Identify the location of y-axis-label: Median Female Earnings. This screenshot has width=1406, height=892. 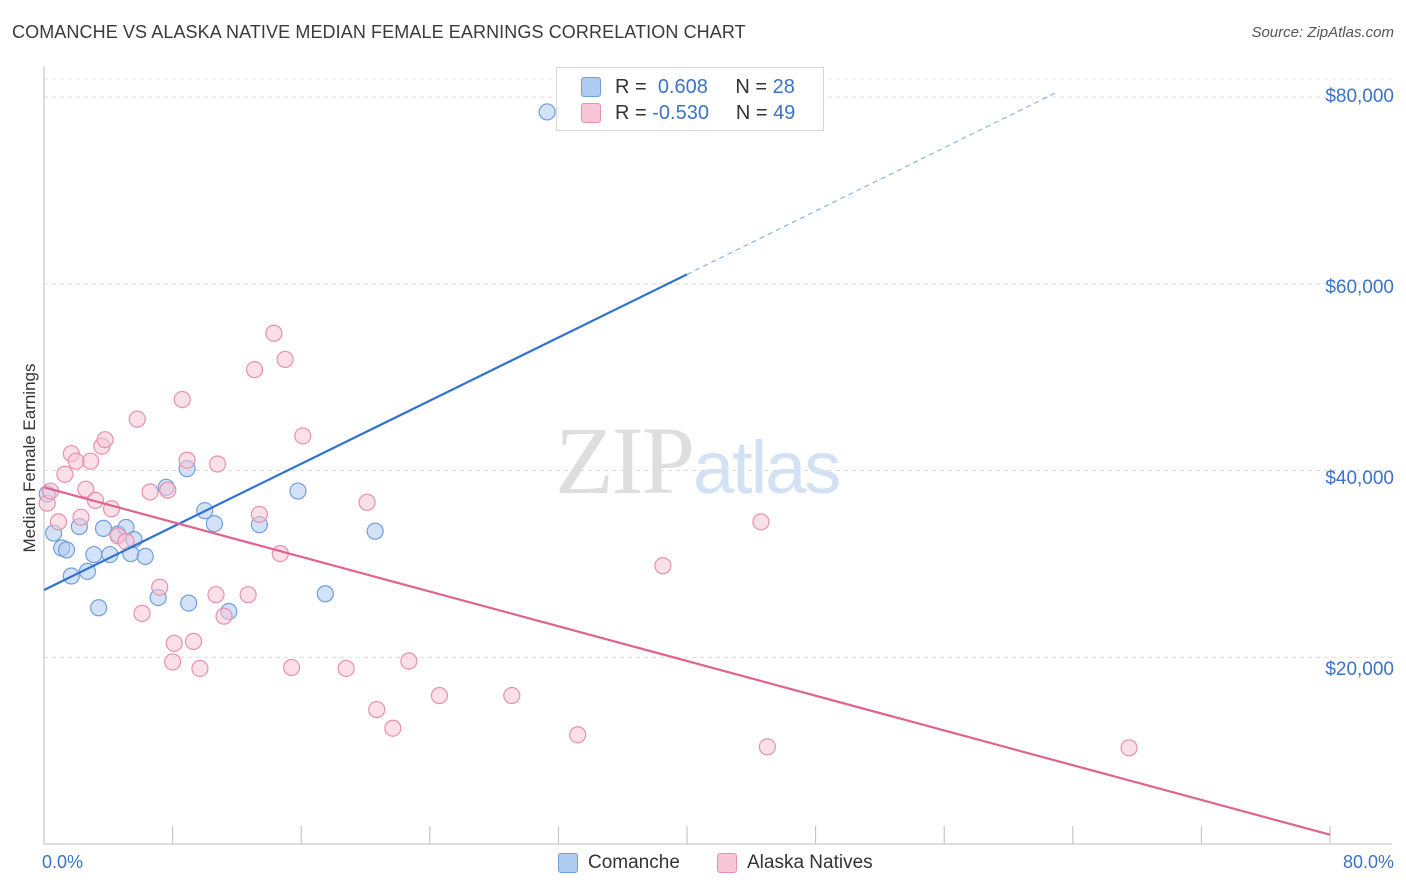
(29, 458).